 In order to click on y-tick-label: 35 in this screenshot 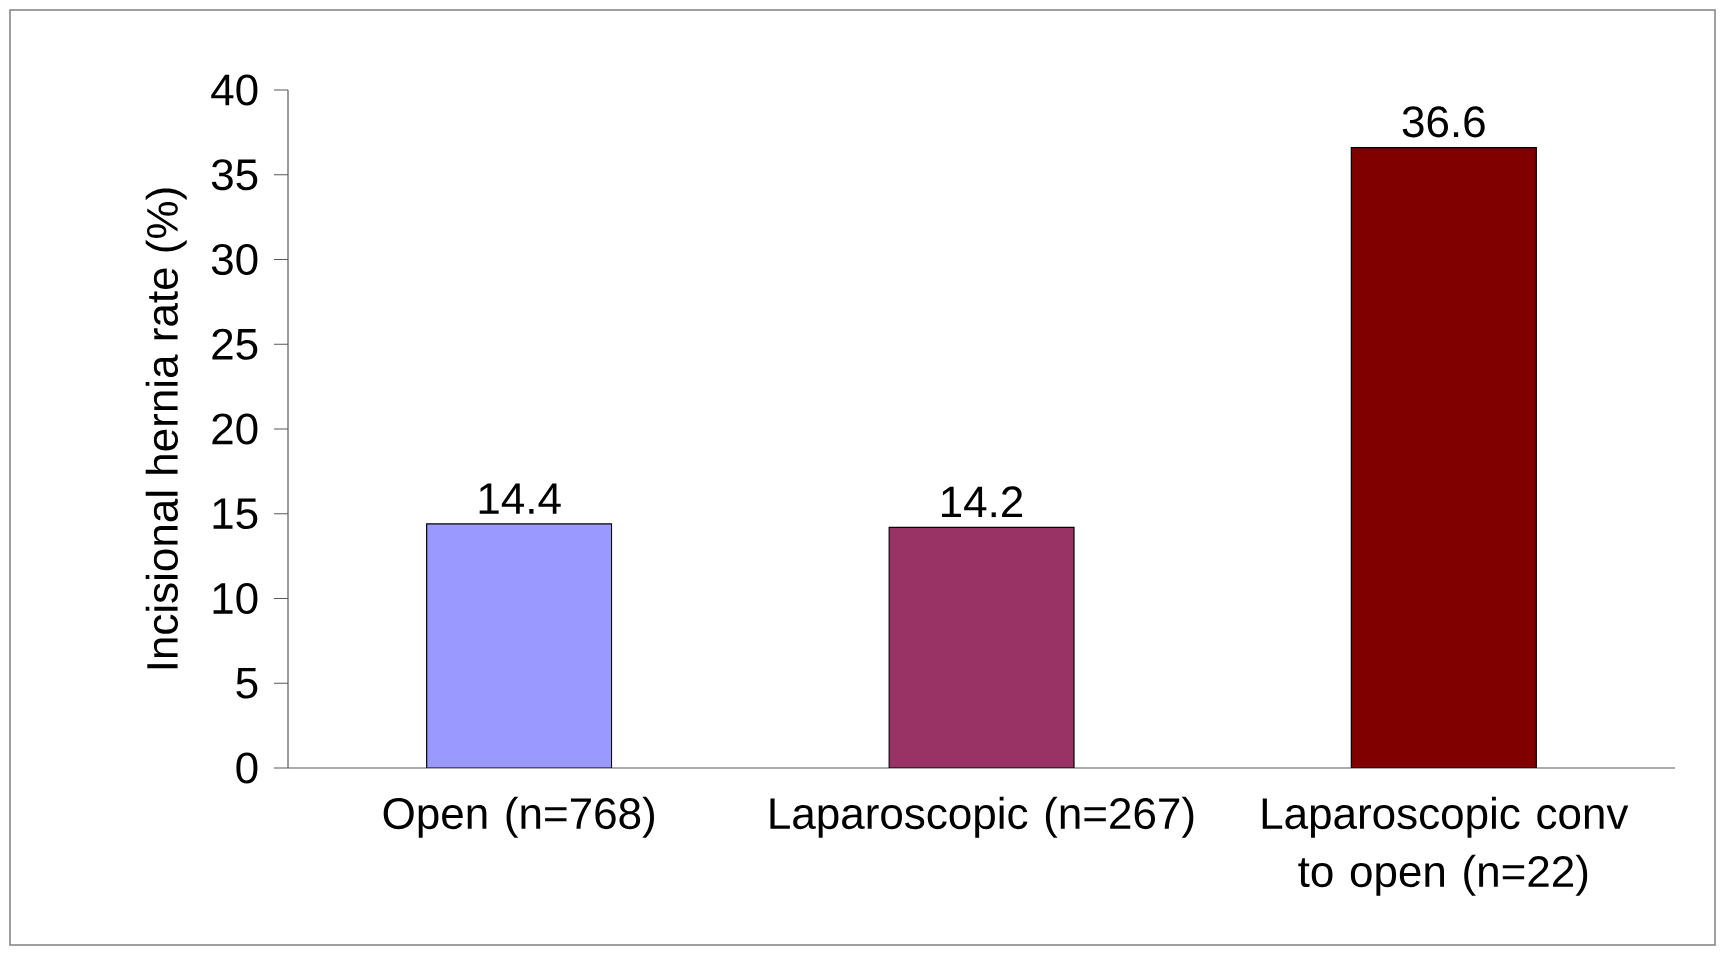, I will do `click(234, 175)`.